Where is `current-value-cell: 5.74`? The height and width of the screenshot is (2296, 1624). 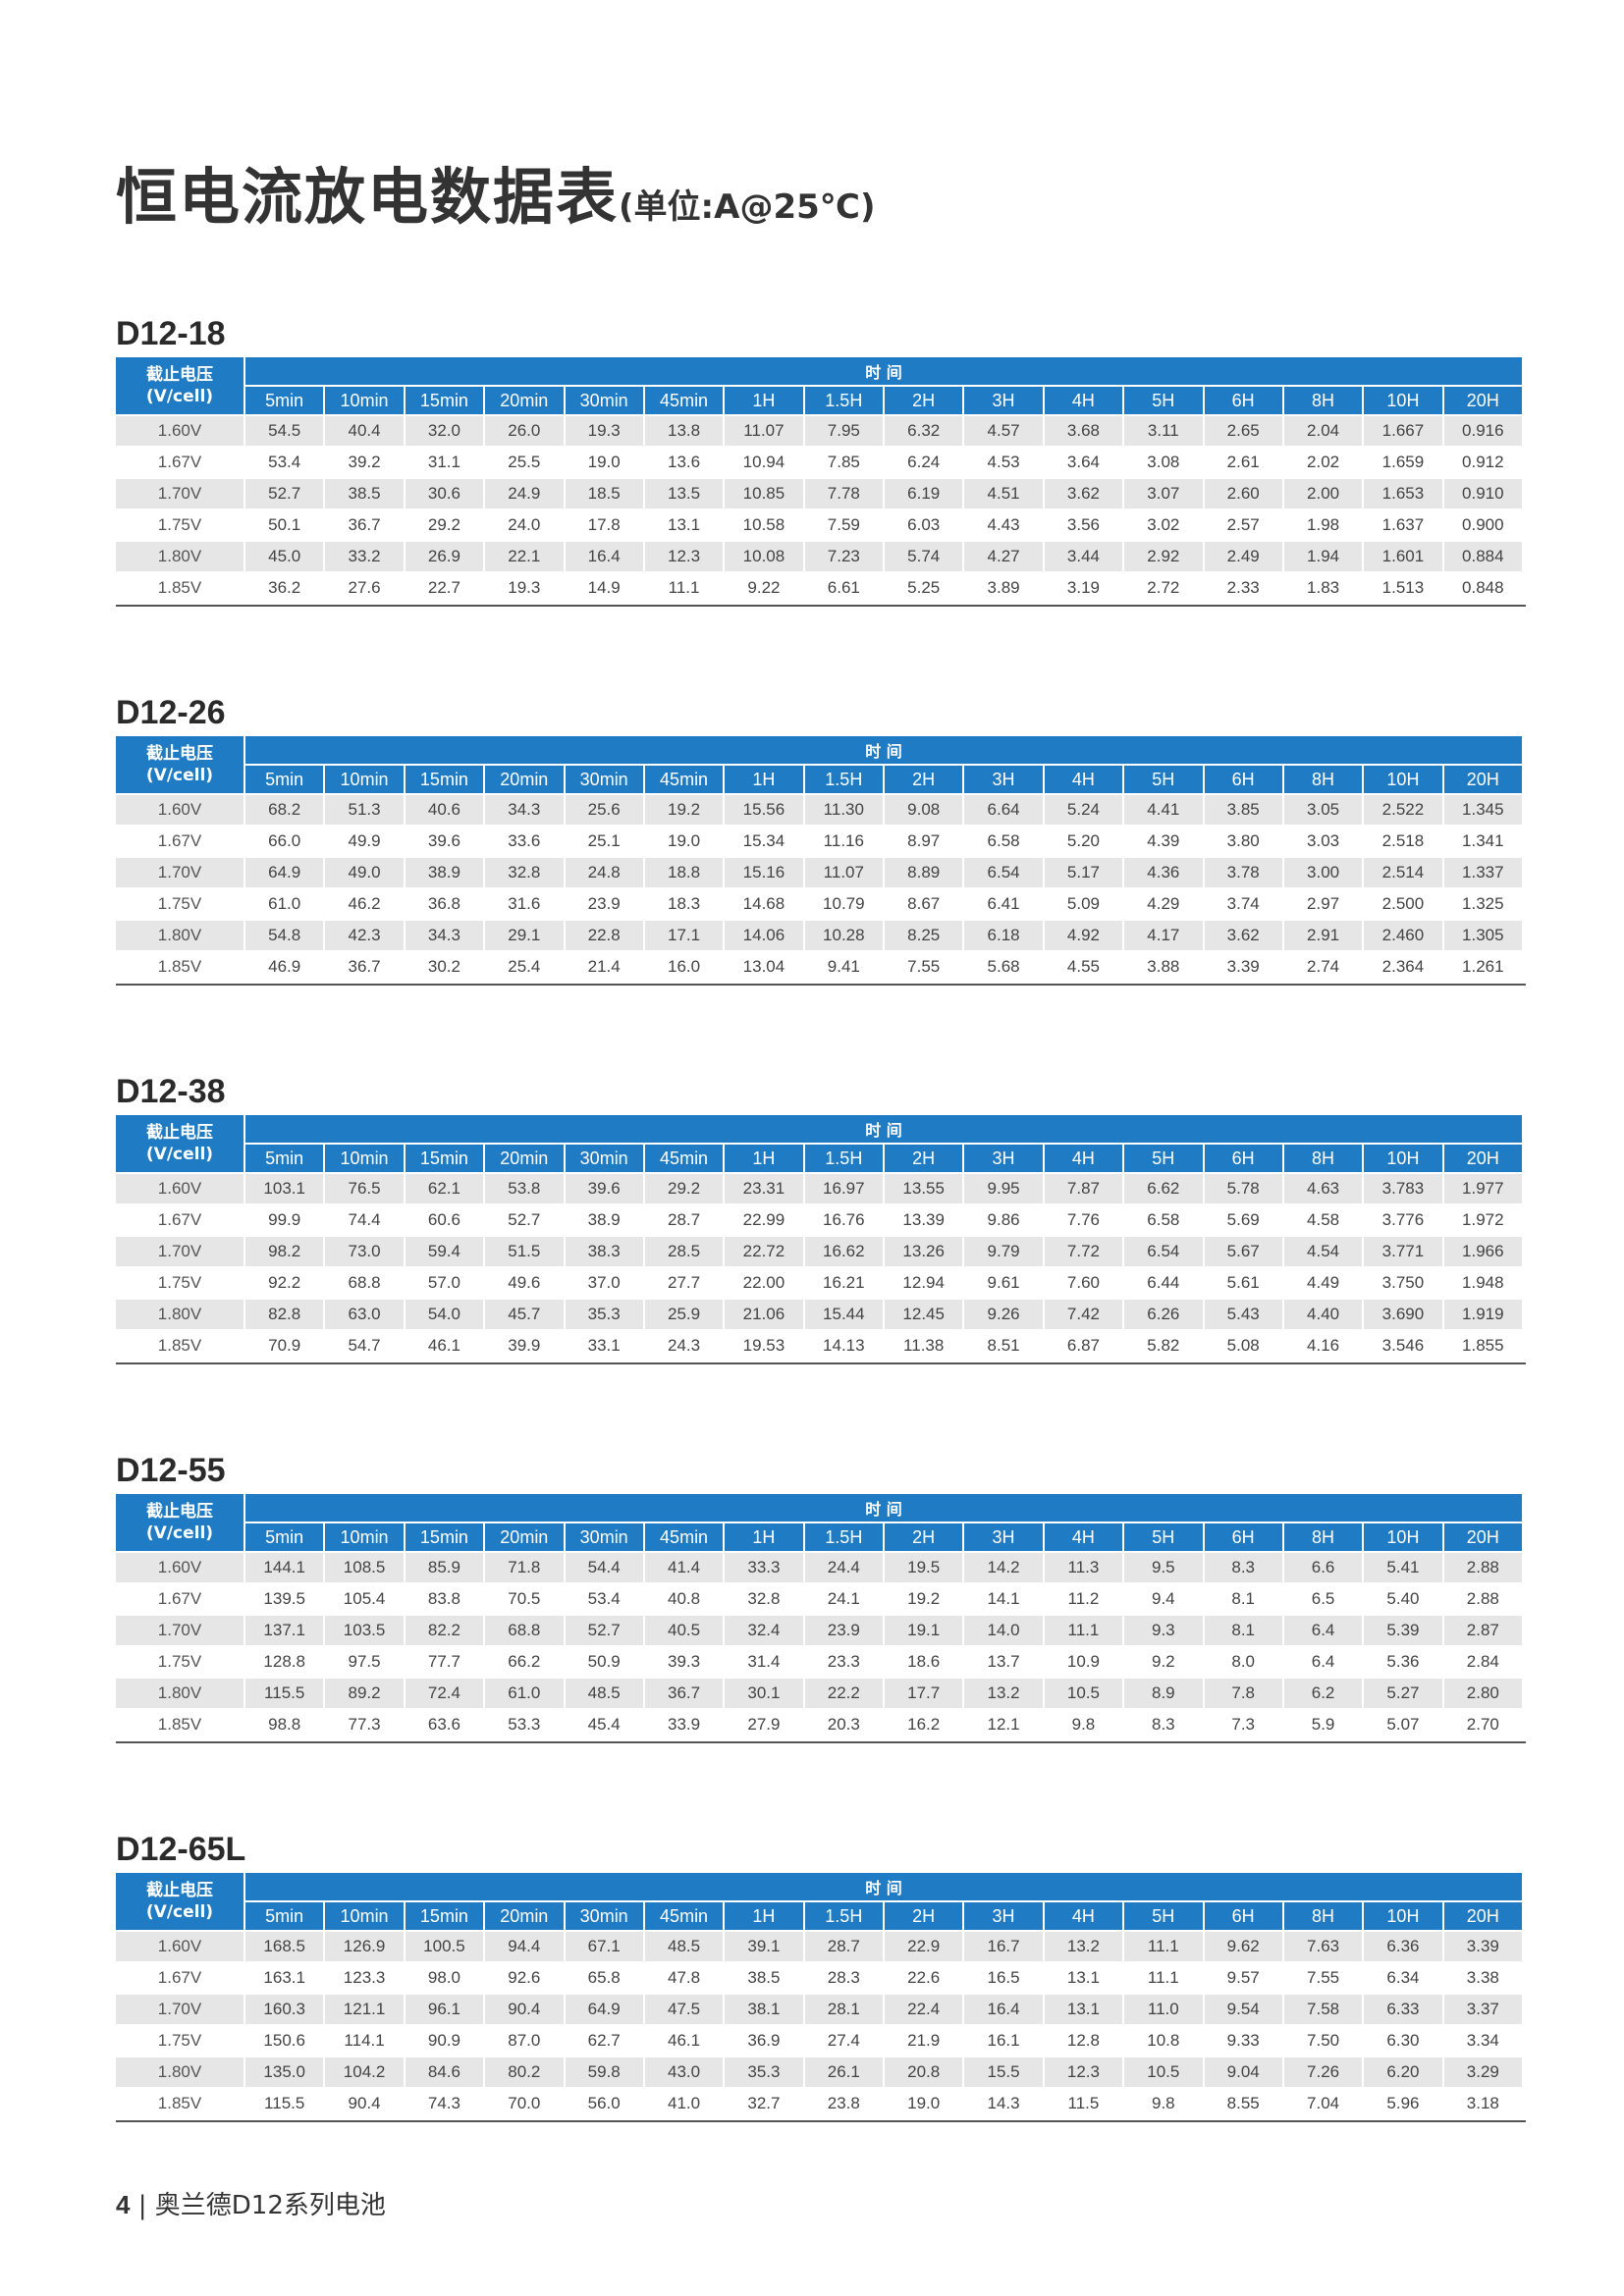 current-value-cell: 5.74 is located at coordinates (924, 556).